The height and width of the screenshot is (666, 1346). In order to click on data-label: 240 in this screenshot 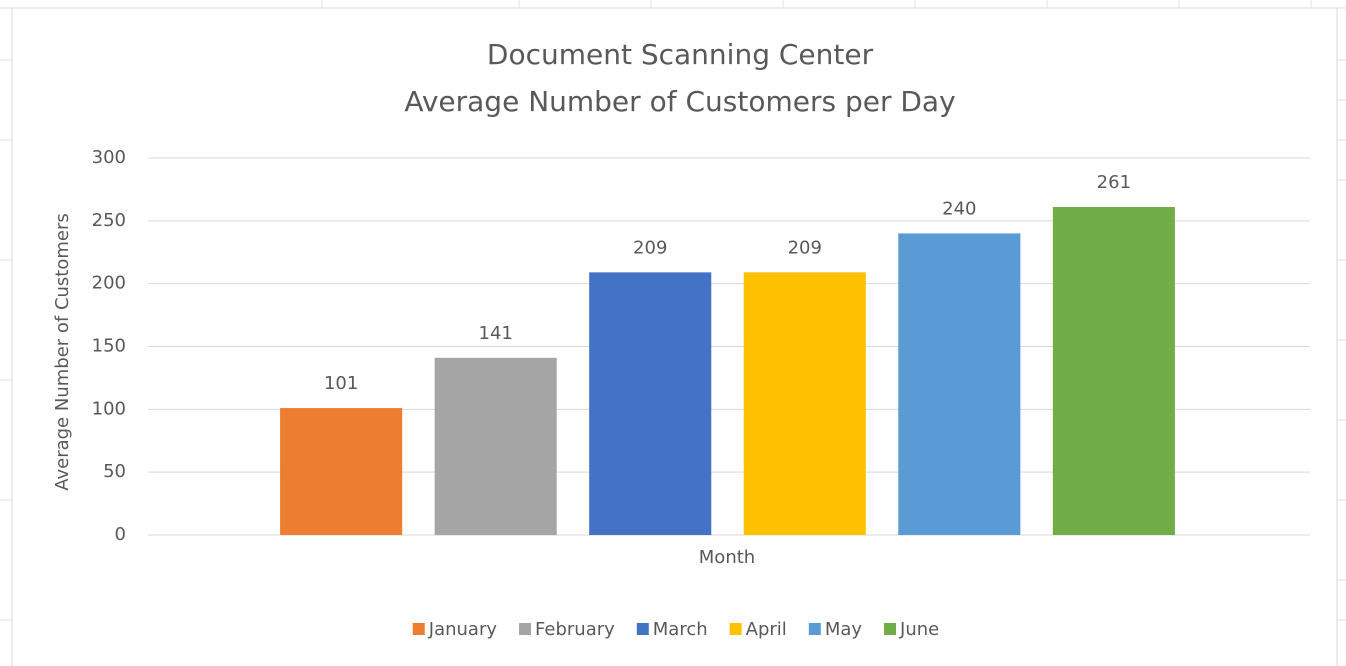, I will do `click(959, 208)`.